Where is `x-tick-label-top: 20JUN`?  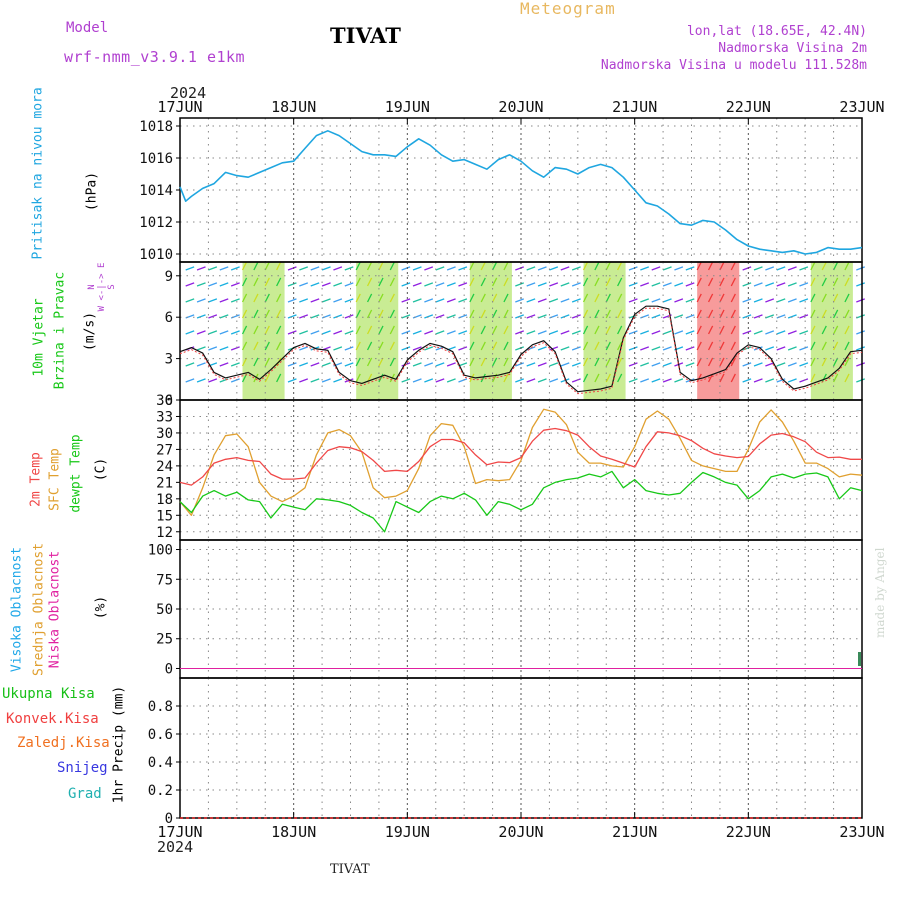 x-tick-label-top: 20JUN is located at coordinates (520, 107).